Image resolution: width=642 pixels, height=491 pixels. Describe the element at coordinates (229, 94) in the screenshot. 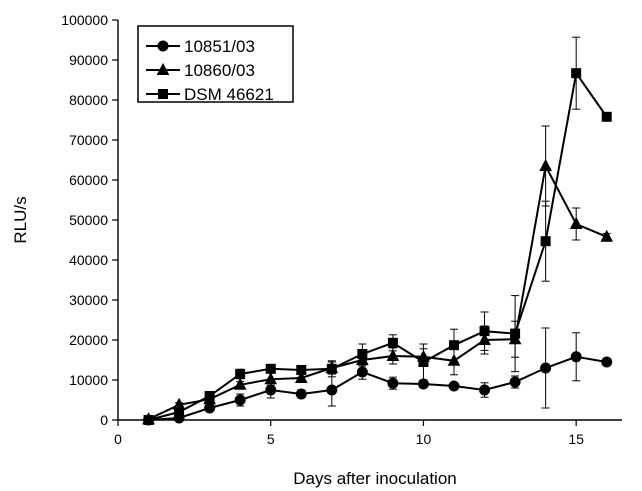

I see `legend-label: DSM 46621` at that location.